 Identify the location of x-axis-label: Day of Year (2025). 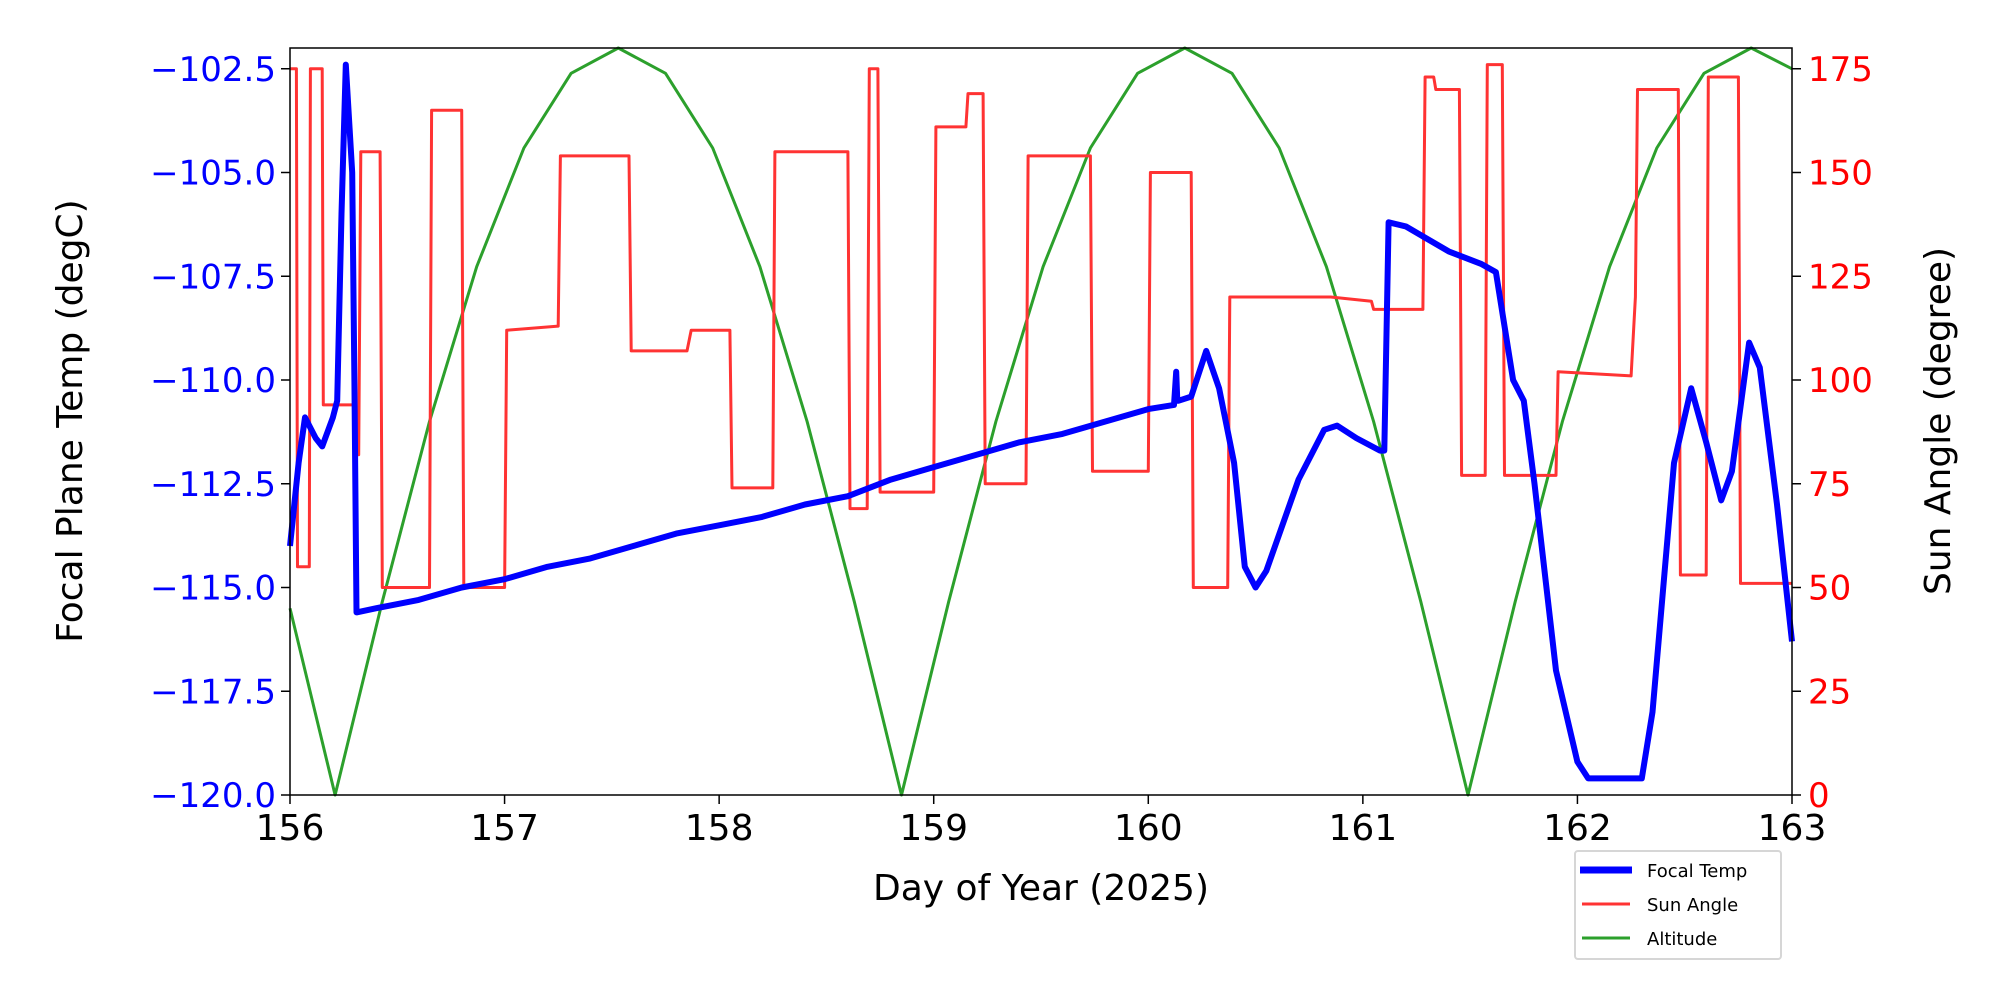
(1041, 888).